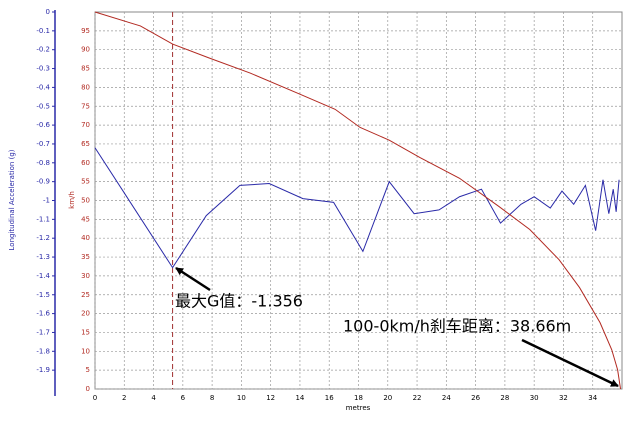  What do you see at coordinates (85, 295) in the screenshot?
I see `y2-tick-label: 25` at bounding box center [85, 295].